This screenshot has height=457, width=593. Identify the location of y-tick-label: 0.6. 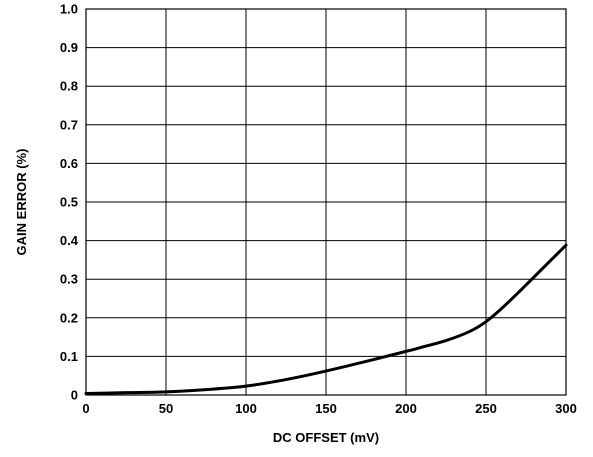
(69, 163).